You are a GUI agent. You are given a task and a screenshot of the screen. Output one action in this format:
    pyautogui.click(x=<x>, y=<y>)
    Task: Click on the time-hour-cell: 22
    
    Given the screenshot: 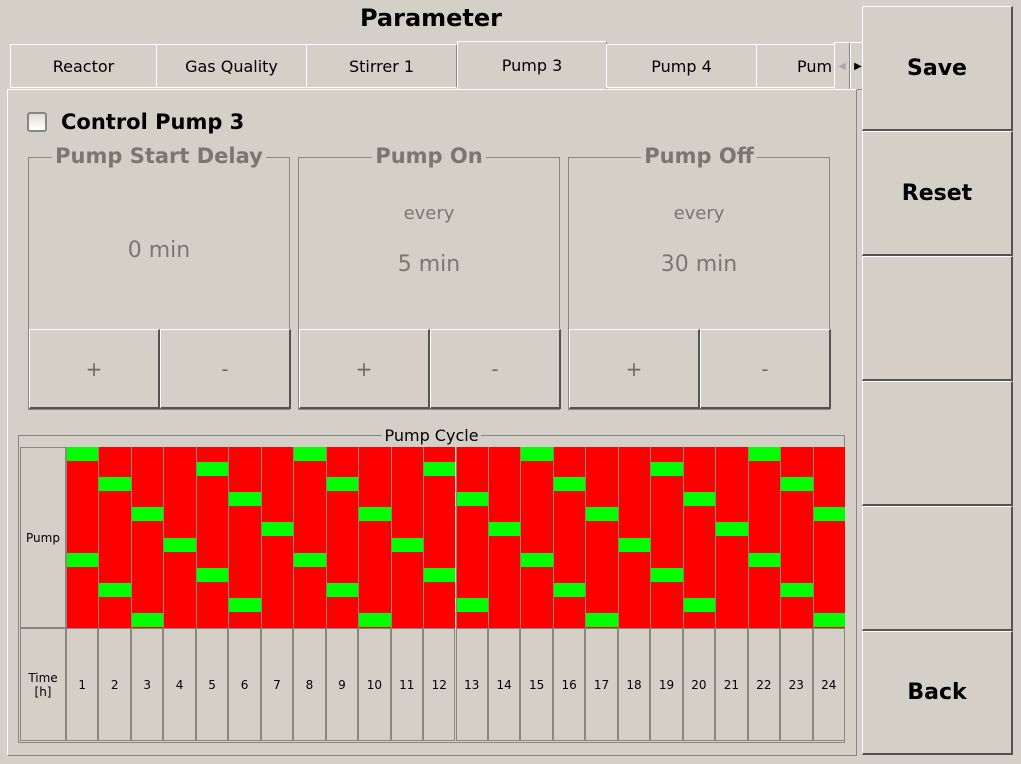 What is the action you would take?
    pyautogui.click(x=764, y=684)
    